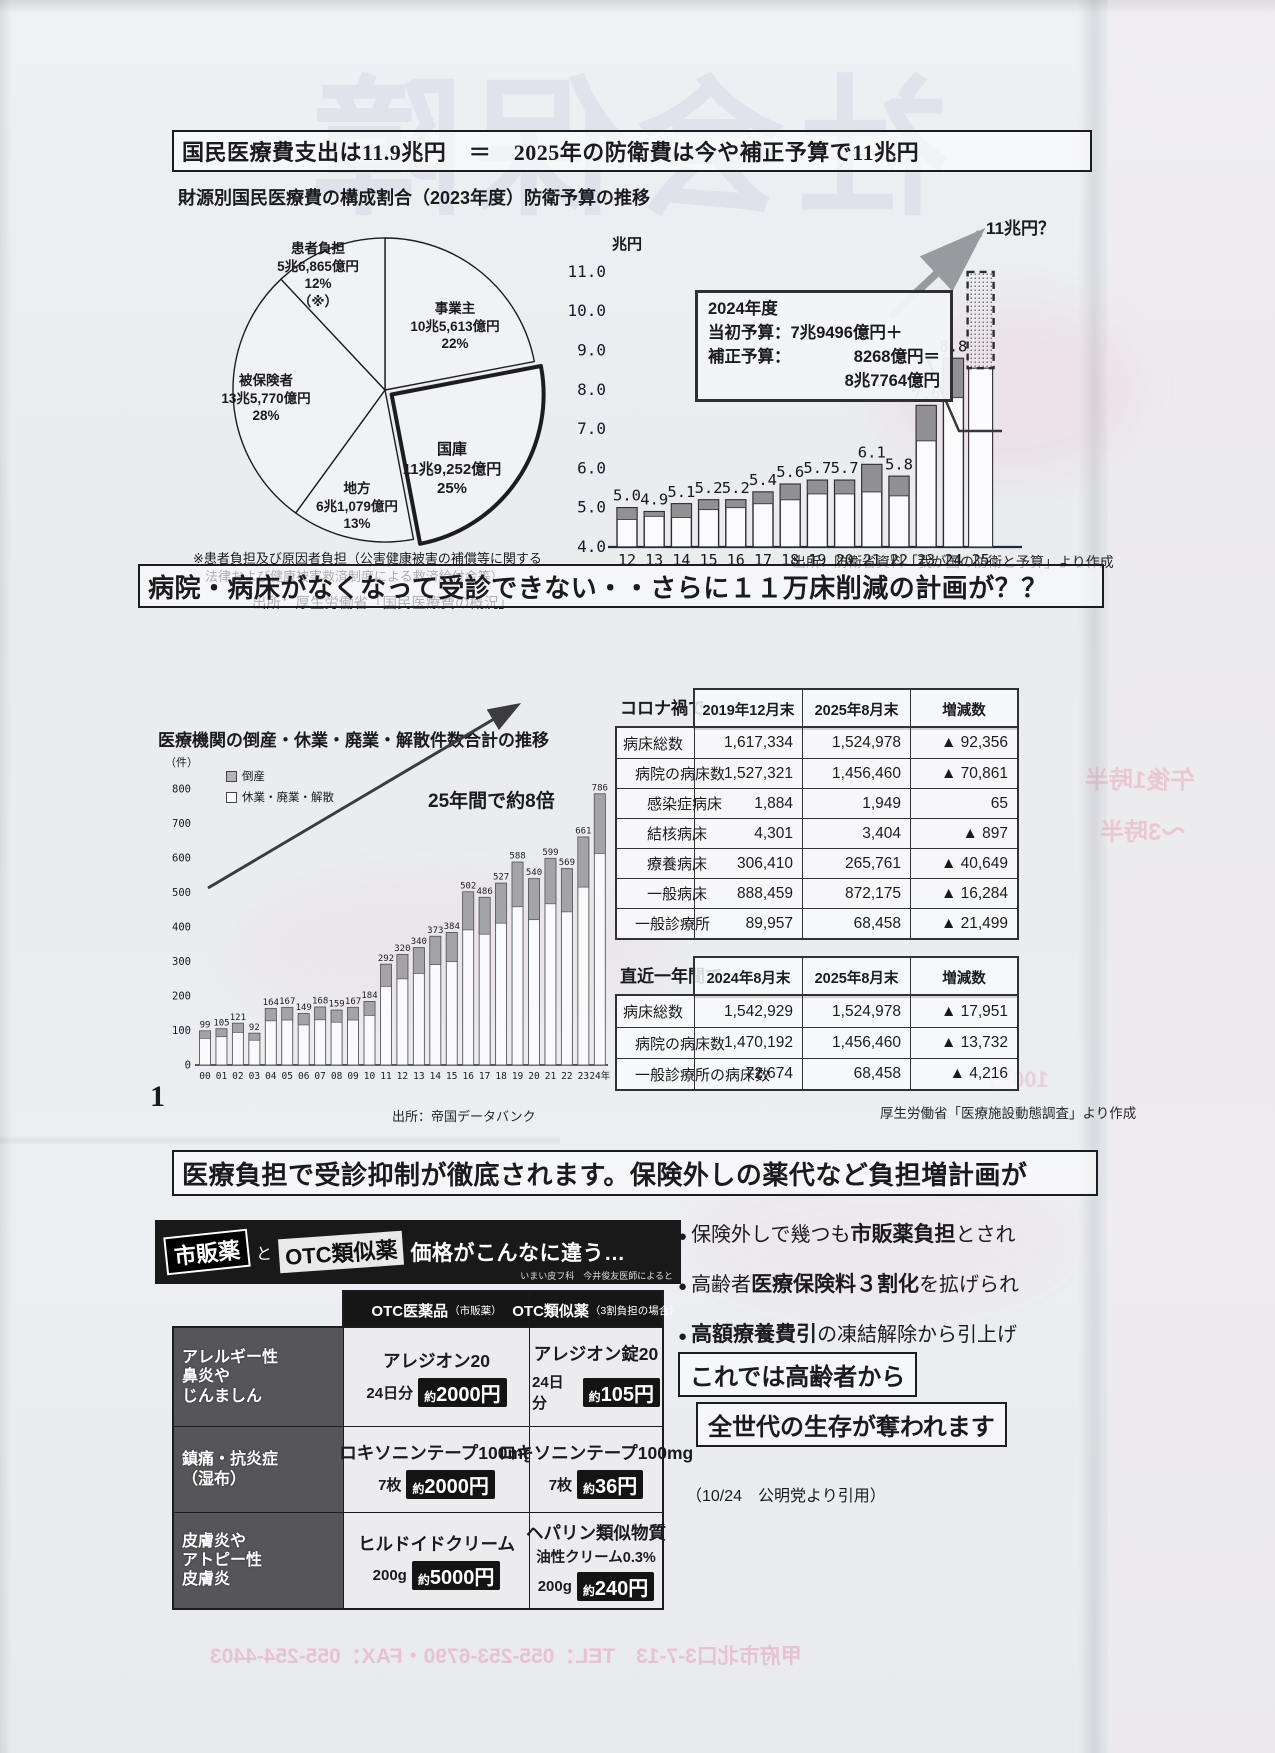  What do you see at coordinates (749, 1042) in the screenshot?
I see `table-cell: 1,470,192` at bounding box center [749, 1042].